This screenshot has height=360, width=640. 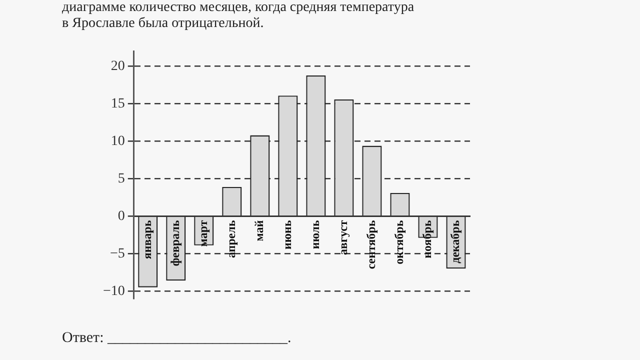 I want to click on y-tick-label: 15, so click(x=117, y=104).